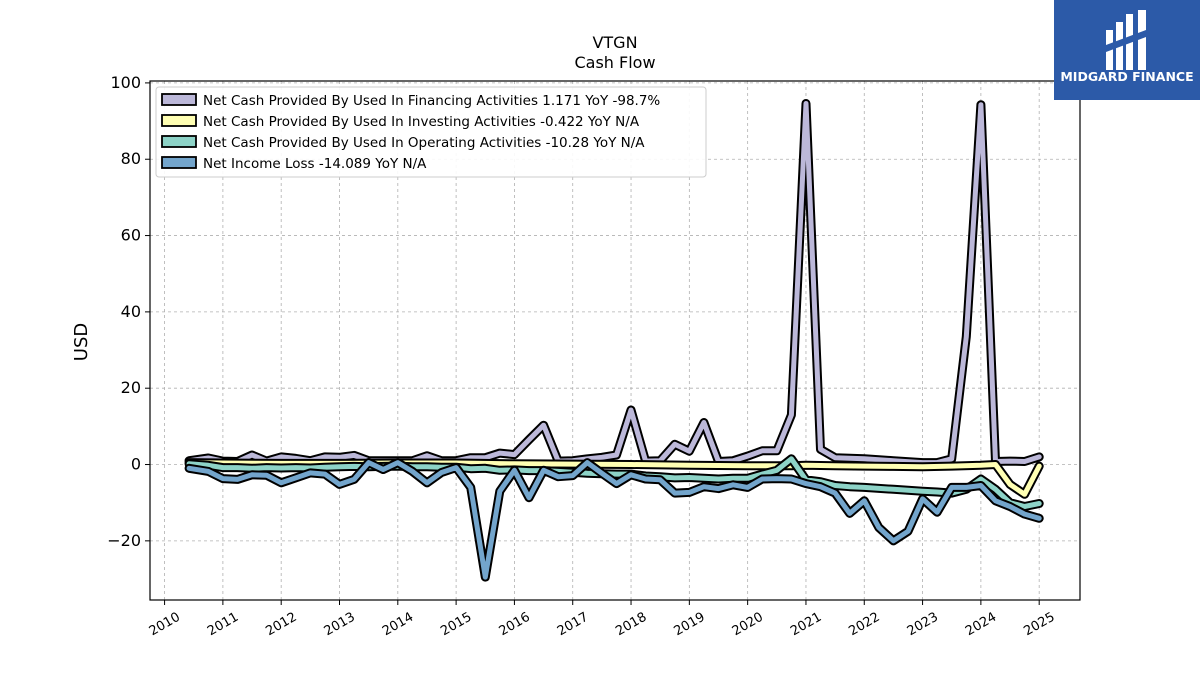 Image resolution: width=1200 pixels, height=675 pixels. What do you see at coordinates (631, 625) in the screenshot?
I see `x-tick-label: 2018` at bounding box center [631, 625].